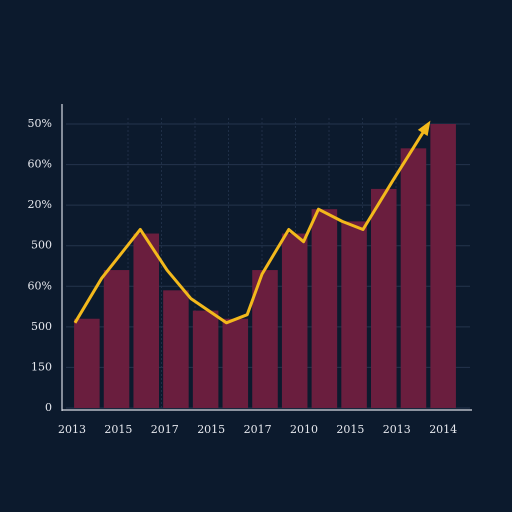  I want to click on y-tick-label: 20%, so click(40, 204).